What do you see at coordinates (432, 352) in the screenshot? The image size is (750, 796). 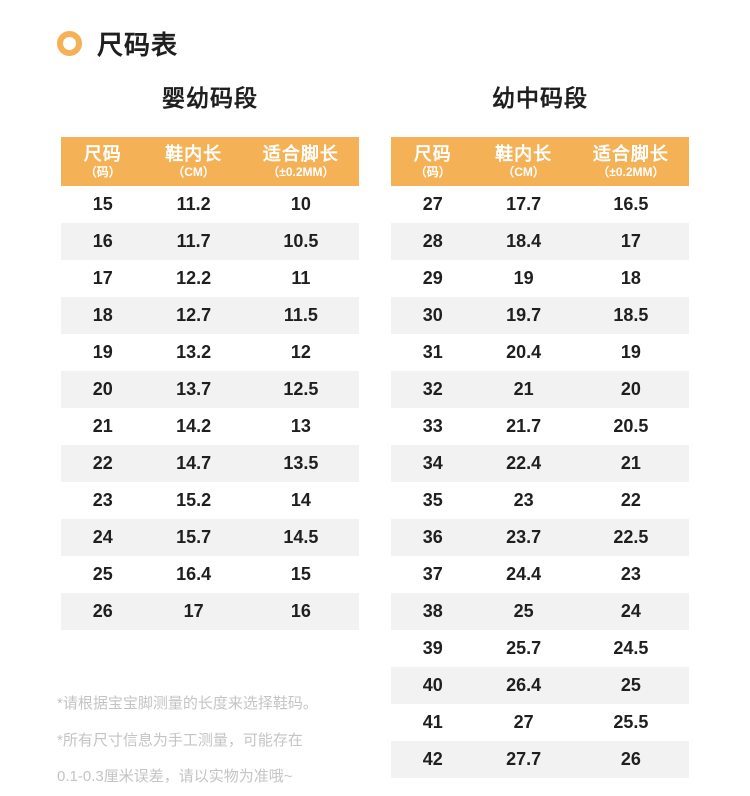 I see `table-cell: 31` at bounding box center [432, 352].